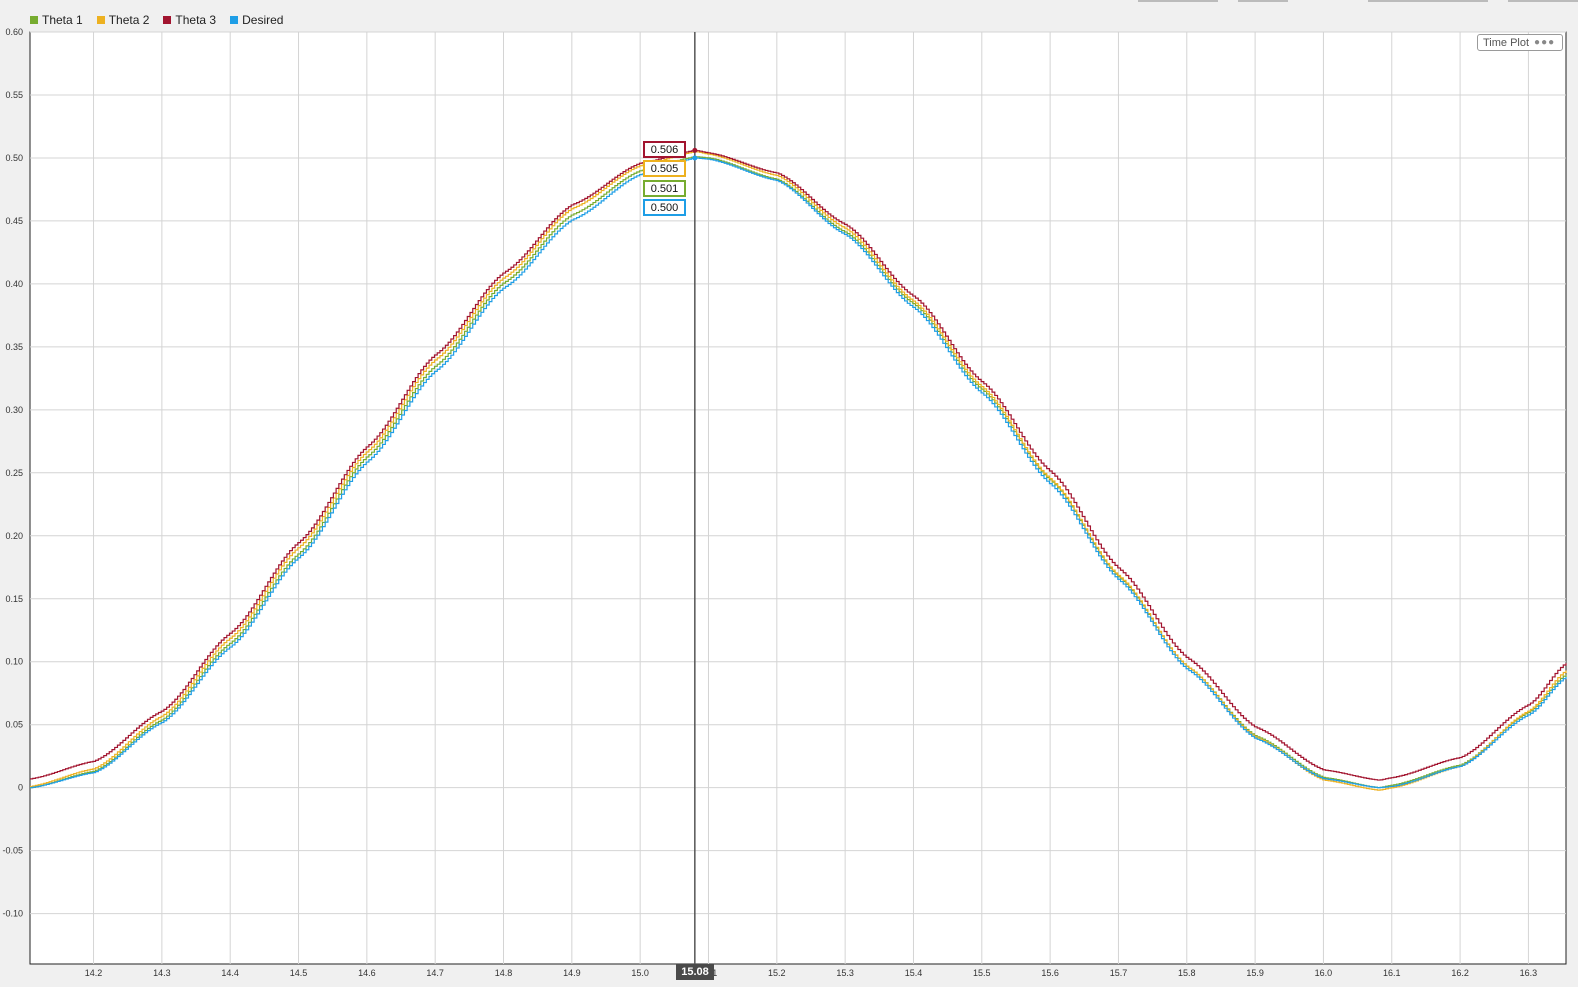 The width and height of the screenshot is (1578, 987). What do you see at coordinates (1050, 973) in the screenshot?
I see `x-tick-label: 15.6` at bounding box center [1050, 973].